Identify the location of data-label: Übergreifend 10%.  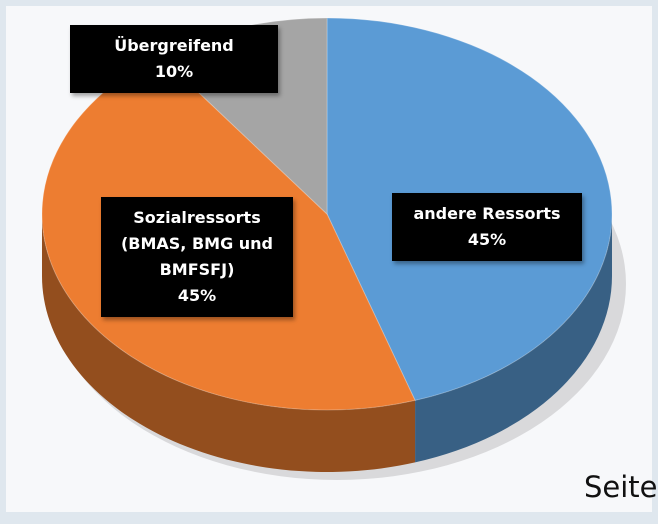
(174, 59).